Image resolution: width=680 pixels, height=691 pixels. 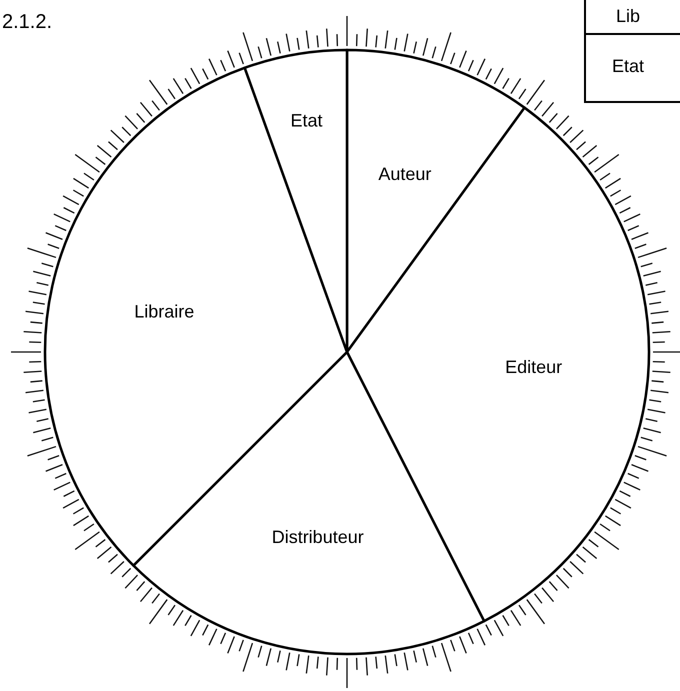 What do you see at coordinates (164, 311) in the screenshot?
I see `slice-label: Libraire` at bounding box center [164, 311].